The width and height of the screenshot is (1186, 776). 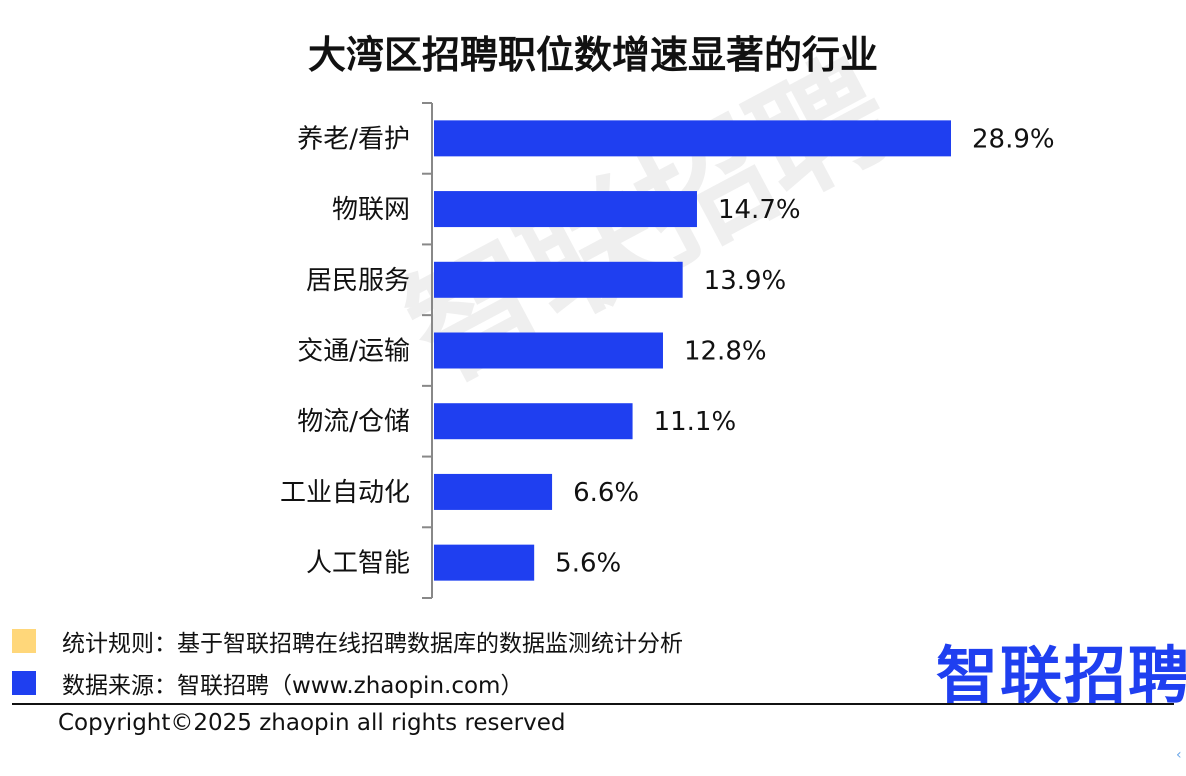 What do you see at coordinates (358, 564) in the screenshot?
I see `category-label: 人工智能` at bounding box center [358, 564].